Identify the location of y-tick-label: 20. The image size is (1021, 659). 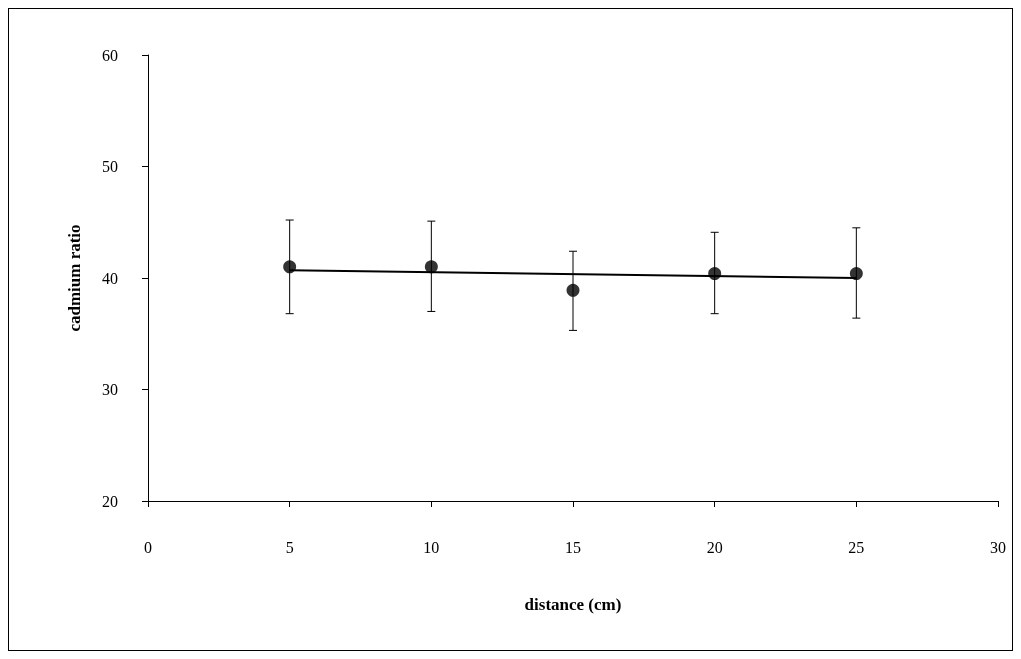
(110, 501).